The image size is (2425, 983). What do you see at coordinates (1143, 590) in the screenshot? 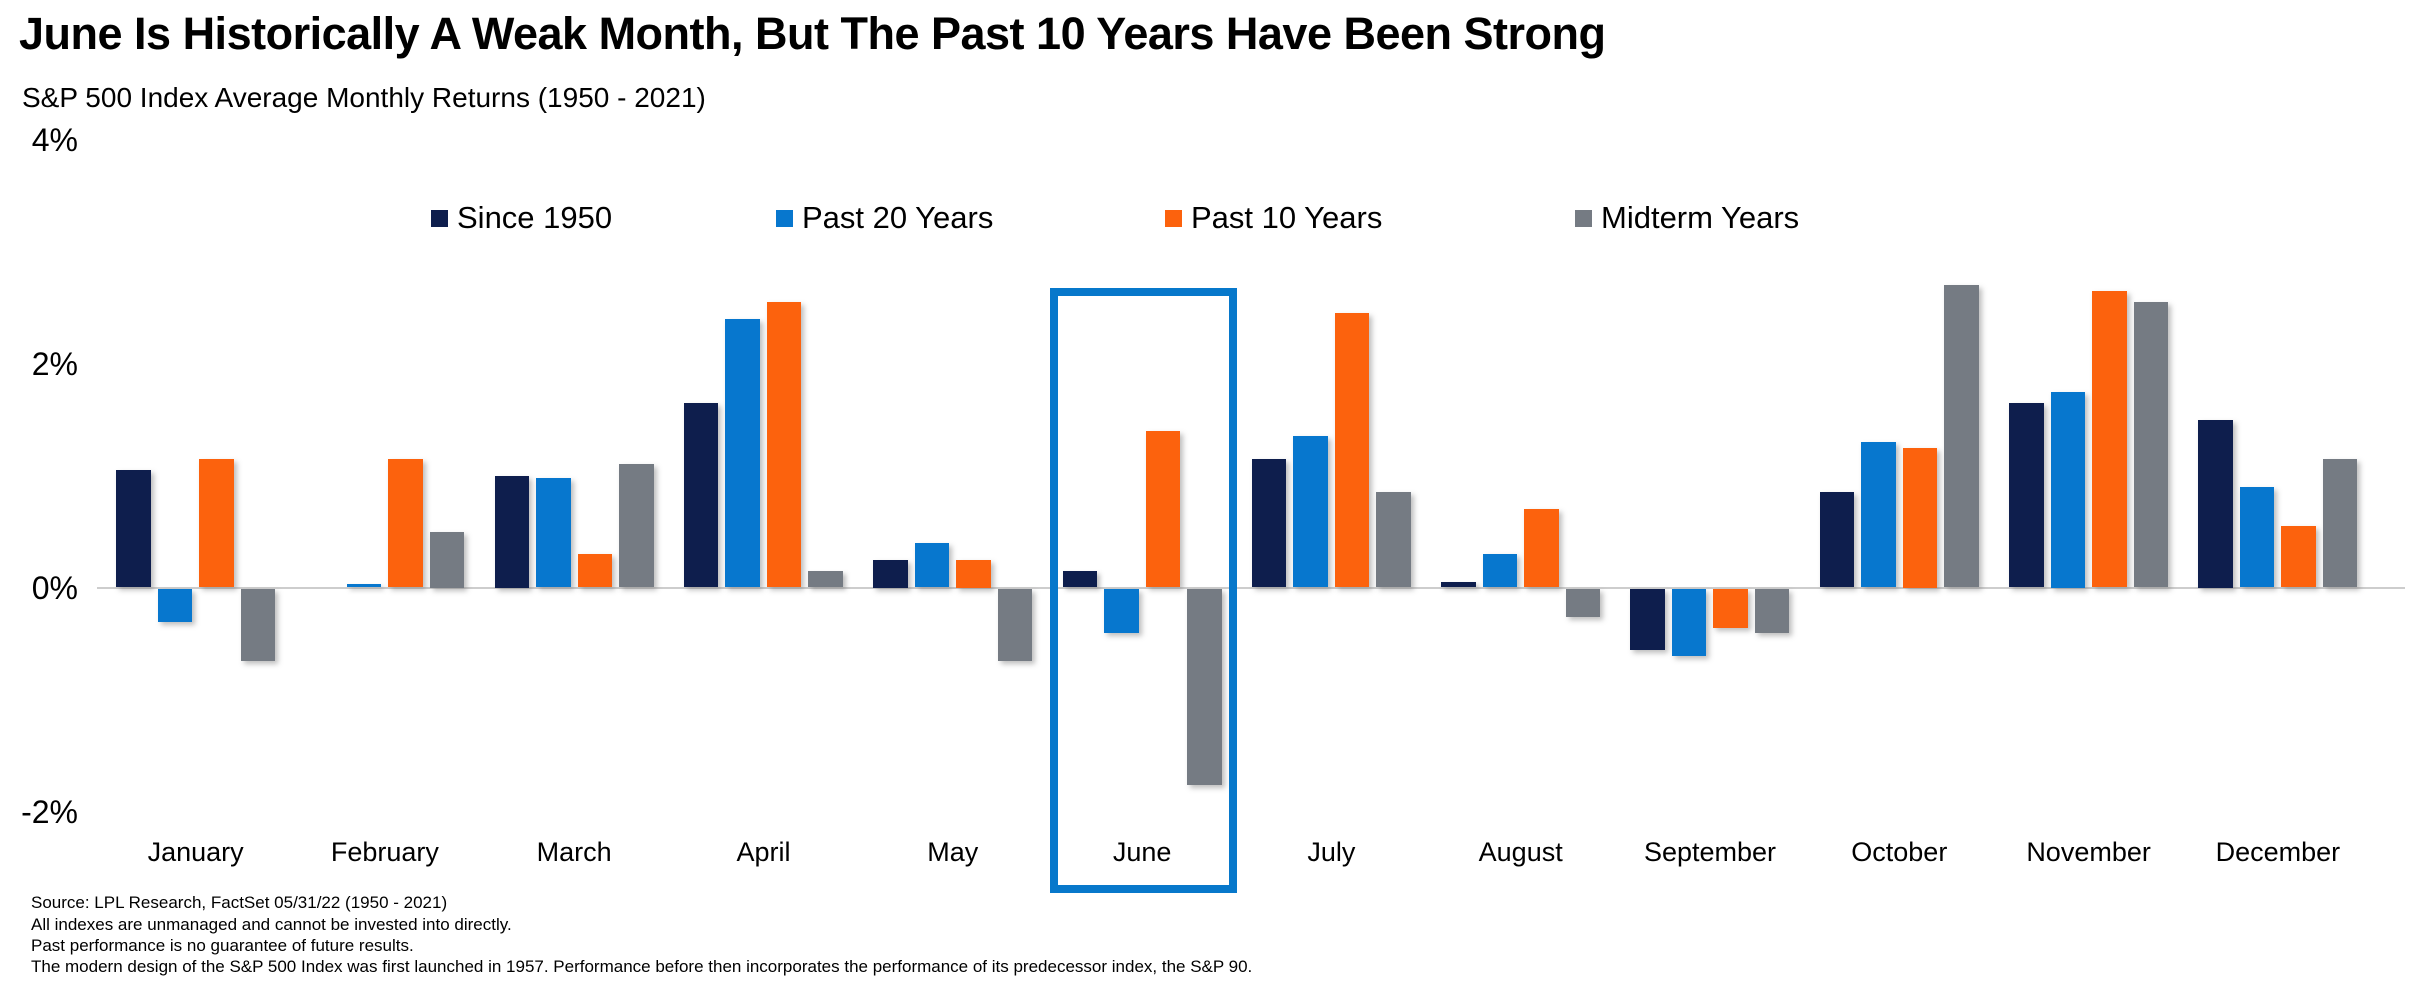
I see `june-highlight-box` at bounding box center [1143, 590].